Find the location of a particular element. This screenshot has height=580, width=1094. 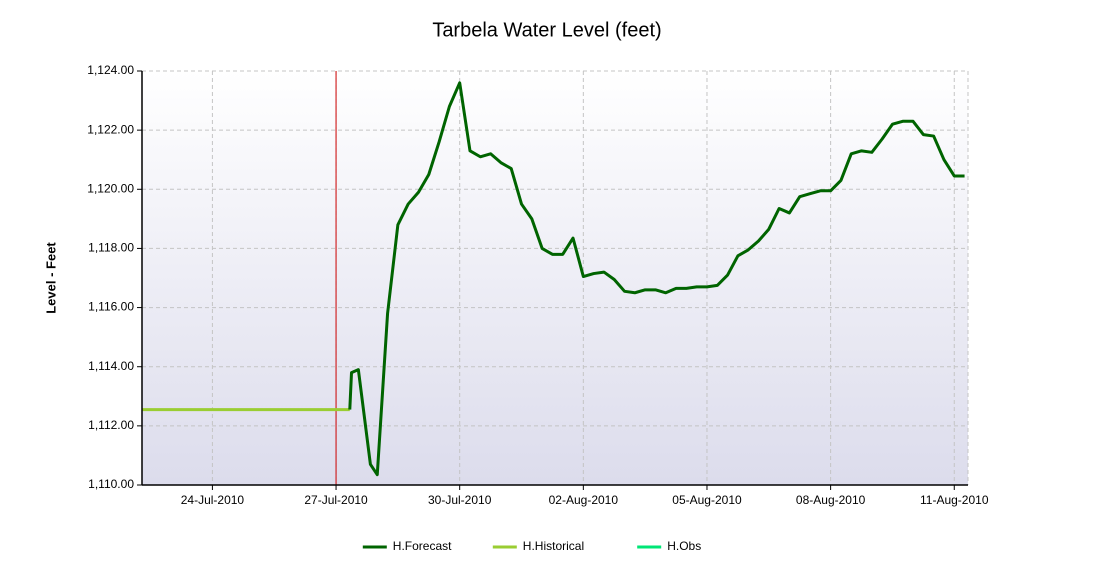

legend-label: H.Obs is located at coordinates (684, 546).